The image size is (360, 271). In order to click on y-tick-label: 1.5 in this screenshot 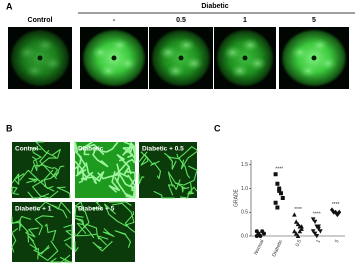, I will do `click(244, 165)`.